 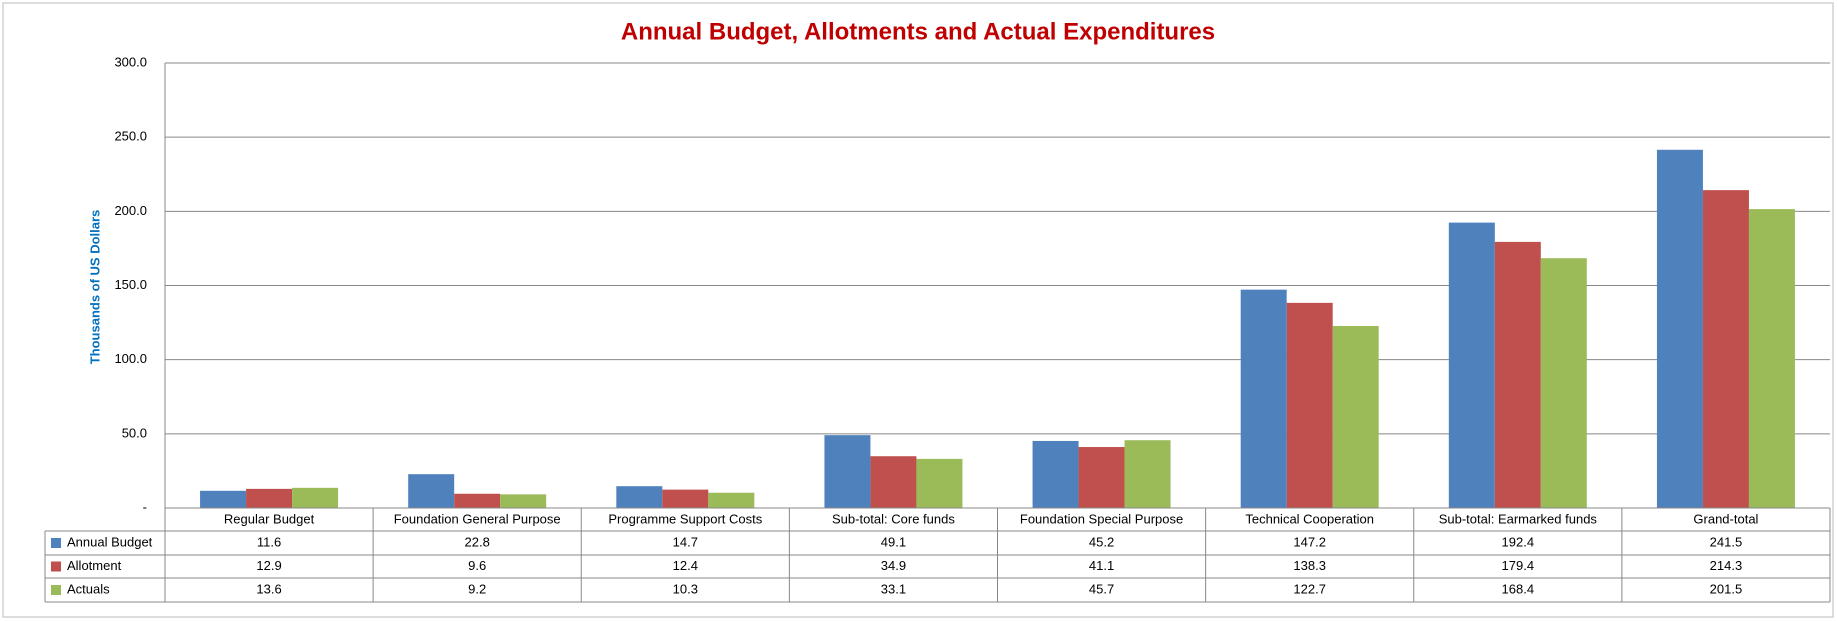 What do you see at coordinates (1518, 588) in the screenshot?
I see `table-value: 168.4` at bounding box center [1518, 588].